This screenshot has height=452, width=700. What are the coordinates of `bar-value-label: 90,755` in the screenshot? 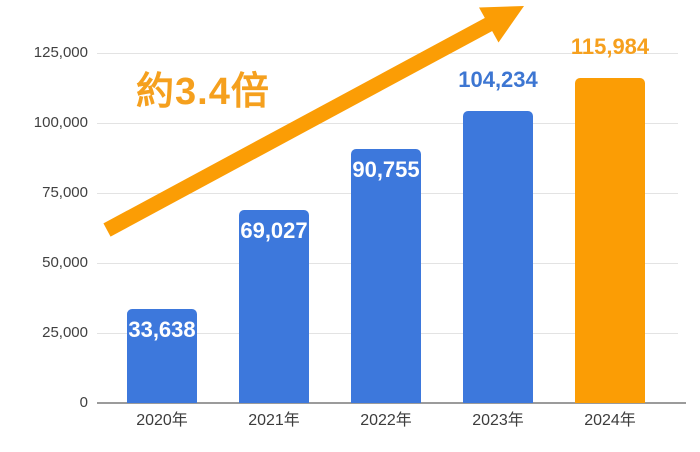 It's located at (386, 169).